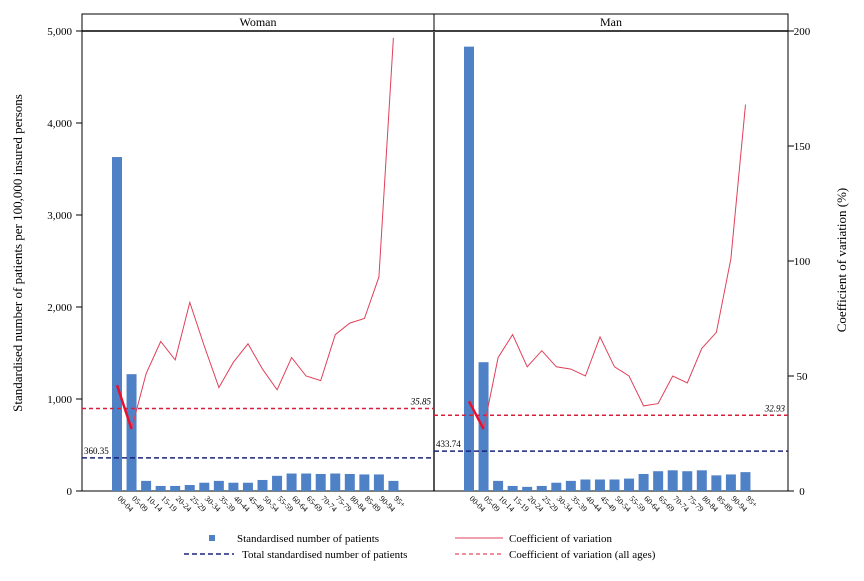  I want to click on panel-title-woman: Woman, so click(257, 22).